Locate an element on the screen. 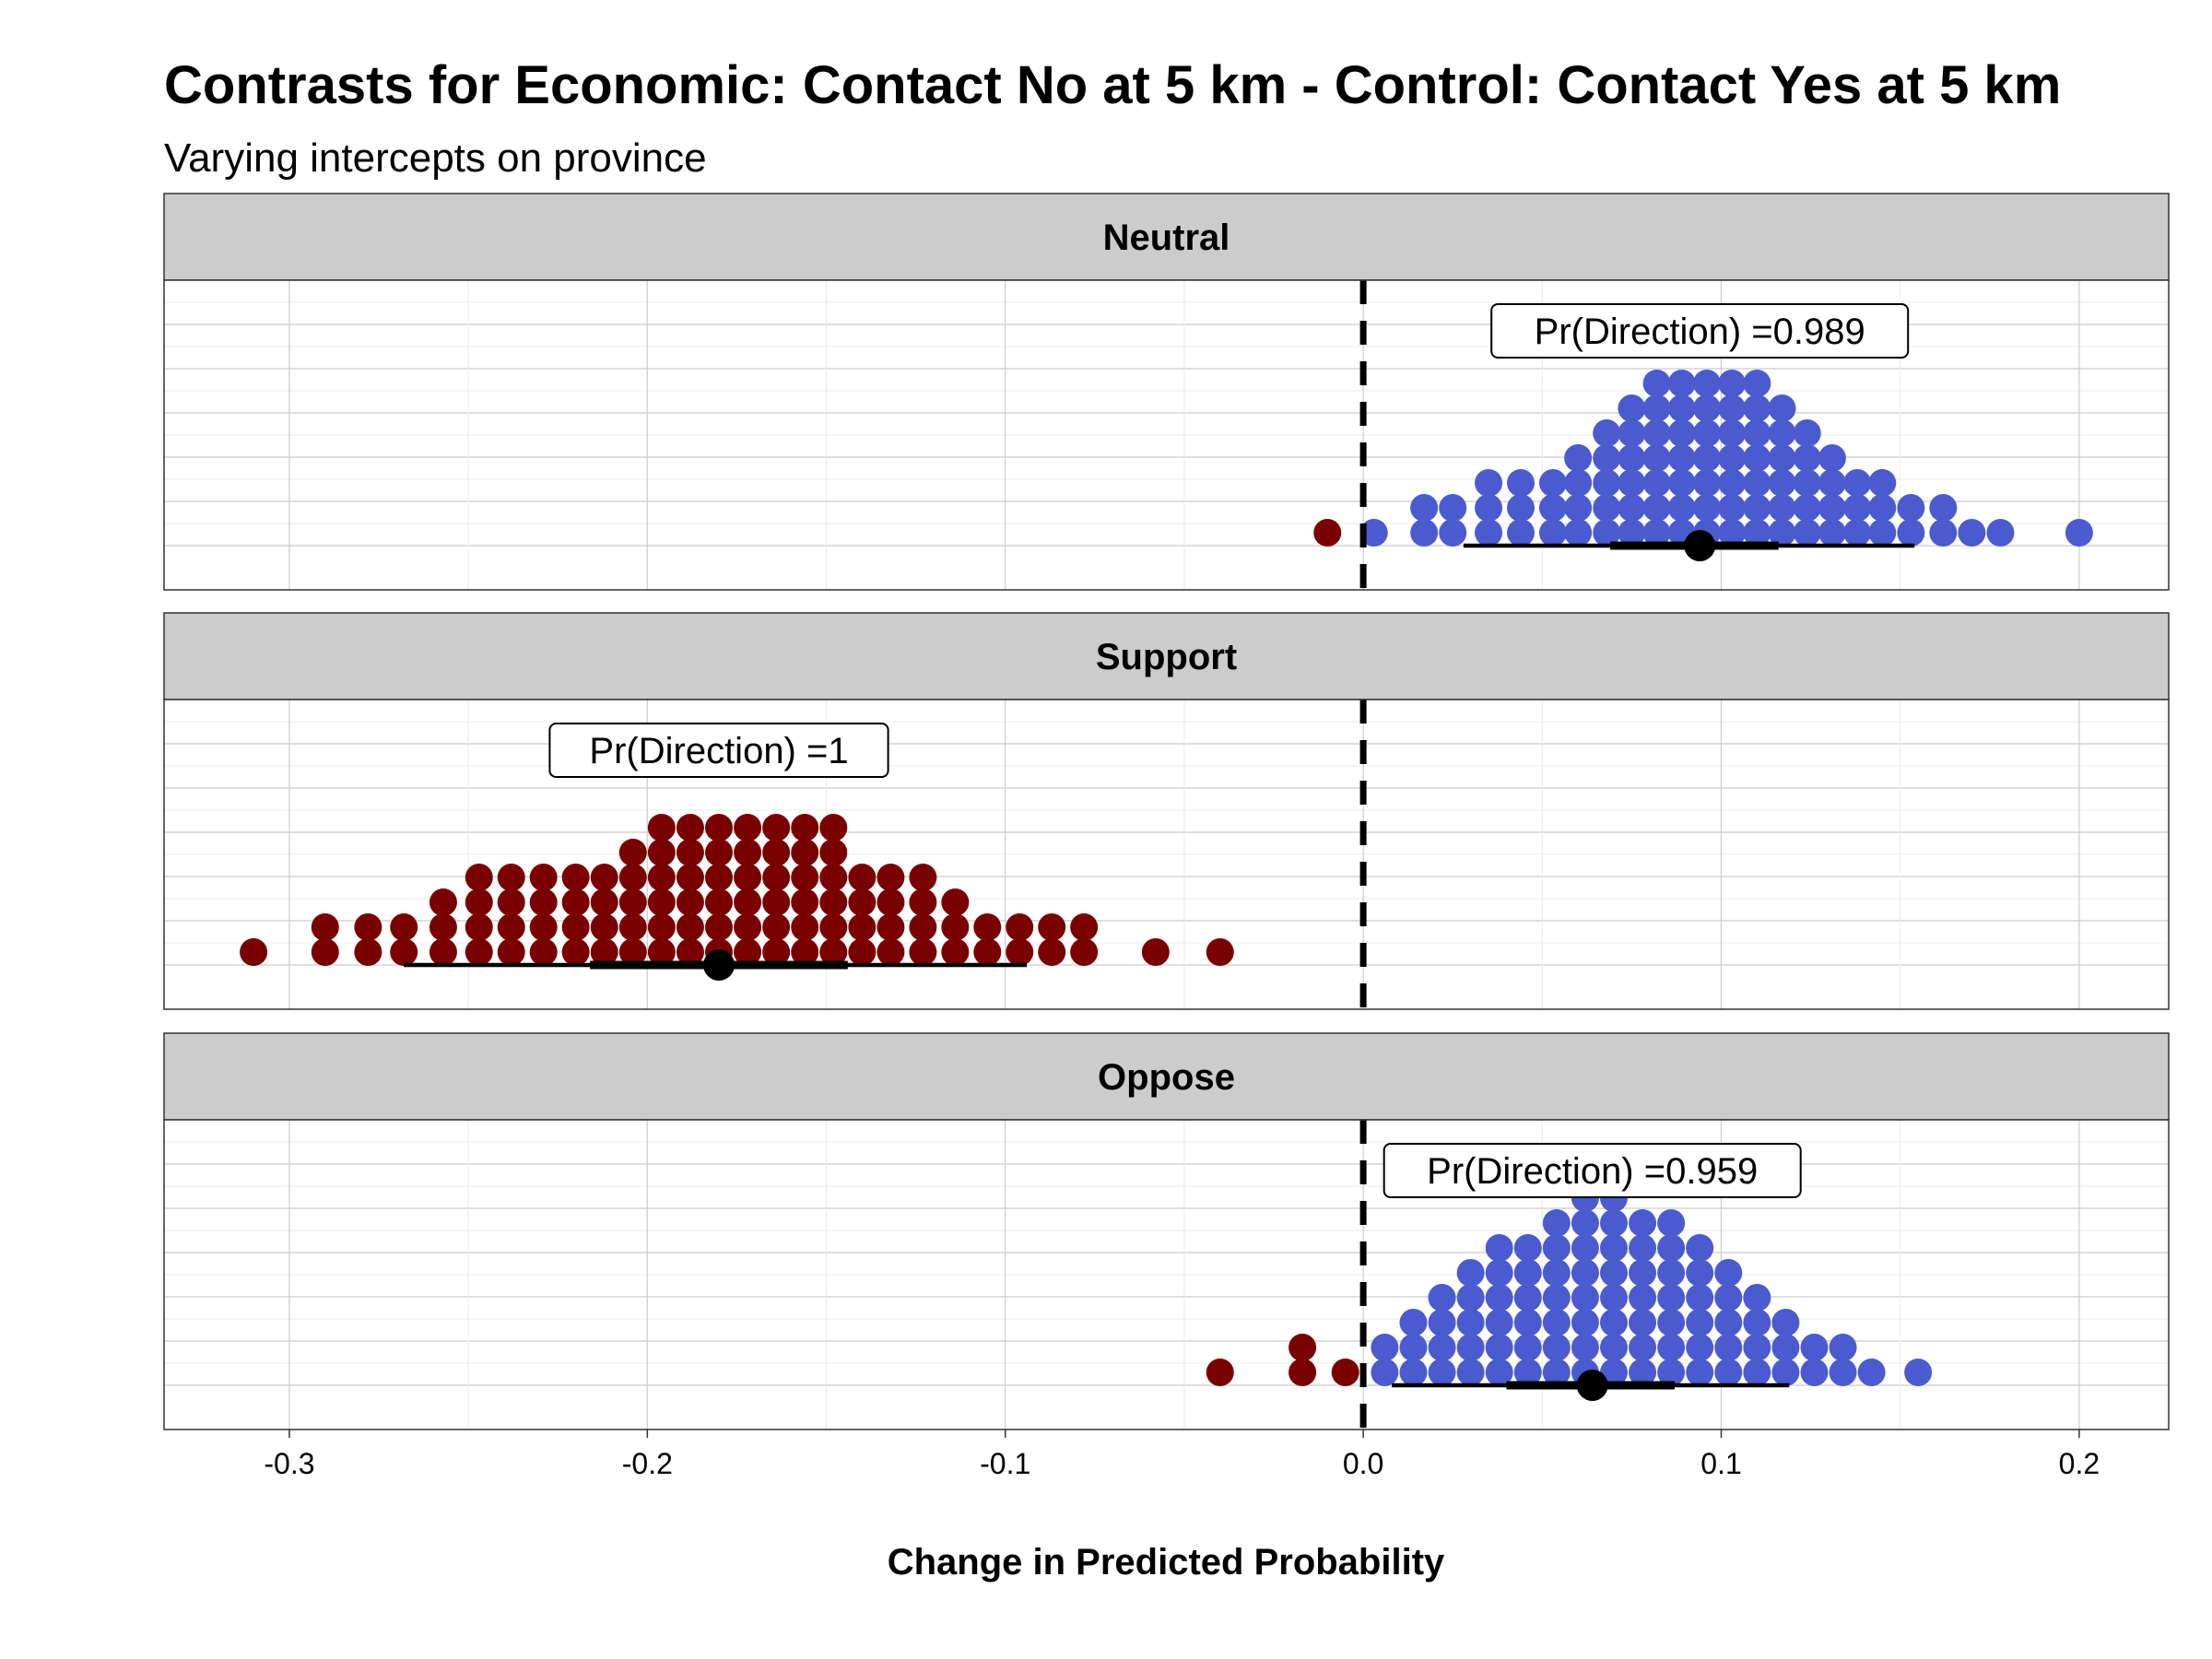 The height and width of the screenshot is (1659, 2212). pr-direction-label-box is located at coordinates (718, 750).